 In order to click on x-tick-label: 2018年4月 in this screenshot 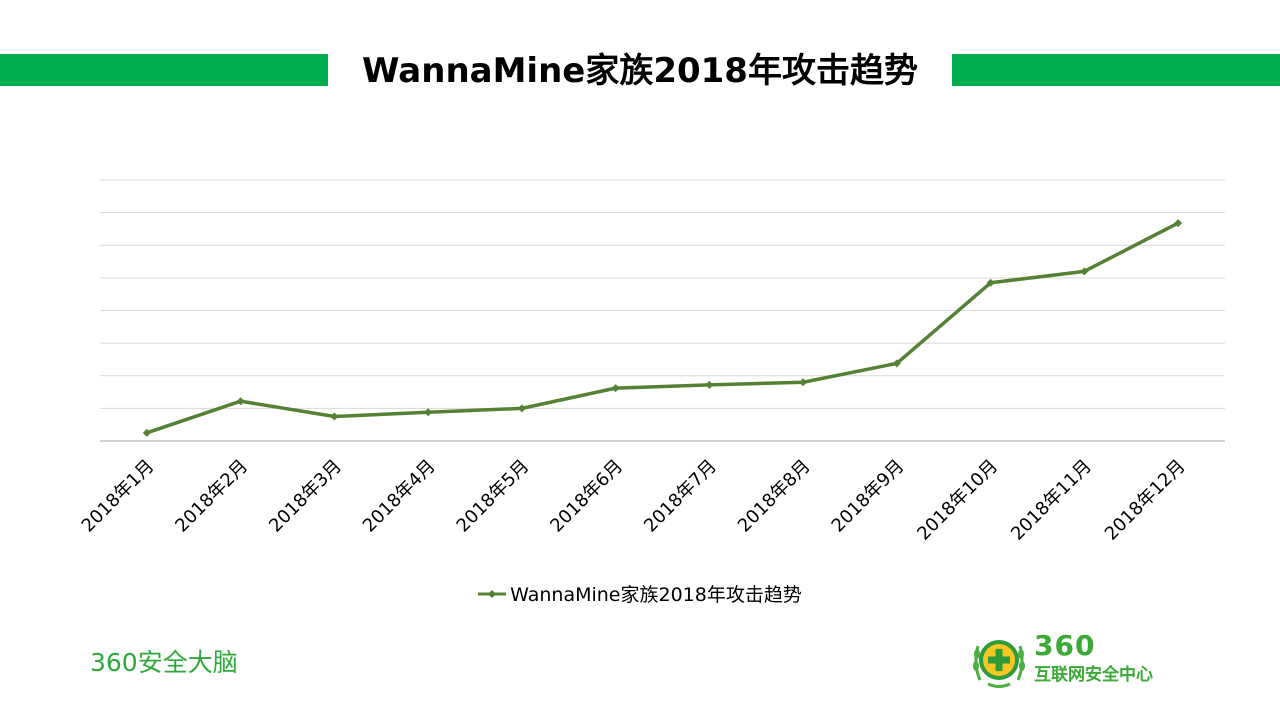, I will do `click(399, 496)`.